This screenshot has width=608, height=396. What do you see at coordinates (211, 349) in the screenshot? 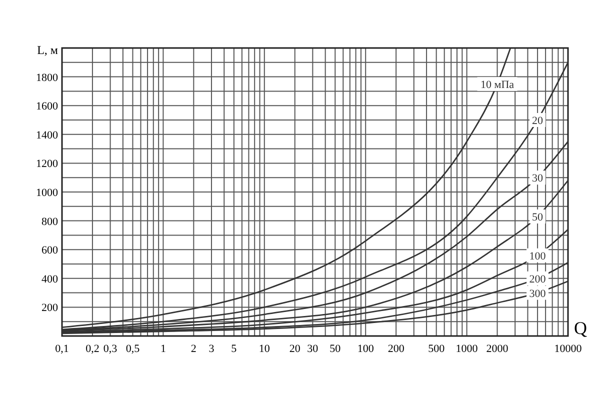
I see `x-tick-label: 3` at bounding box center [211, 349].